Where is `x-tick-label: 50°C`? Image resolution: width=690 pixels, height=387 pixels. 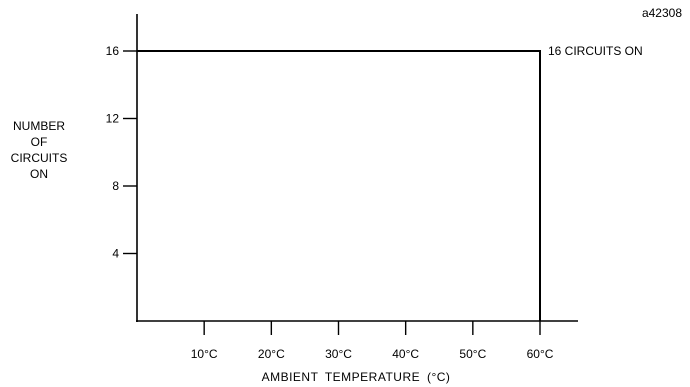 x-tick-label: 50°C is located at coordinates (472, 354).